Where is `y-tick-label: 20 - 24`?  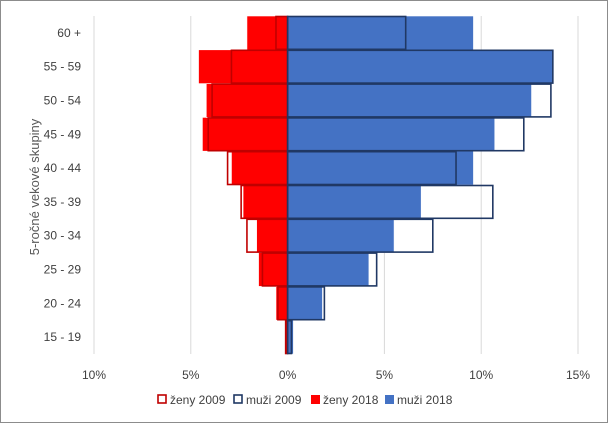 y-tick-label: 20 - 24 is located at coordinates (63, 303).